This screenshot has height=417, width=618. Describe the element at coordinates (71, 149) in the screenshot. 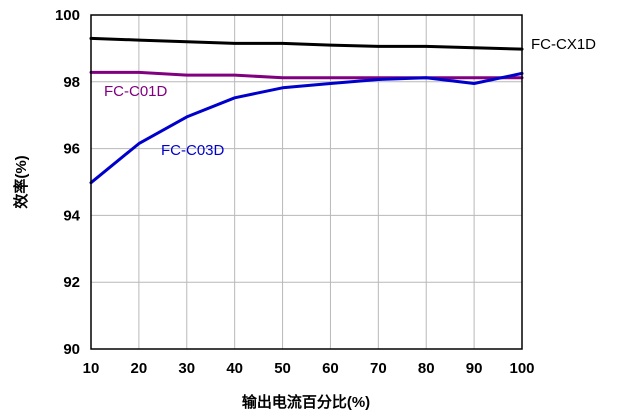

I see `y-tick-label: 96` at that location.